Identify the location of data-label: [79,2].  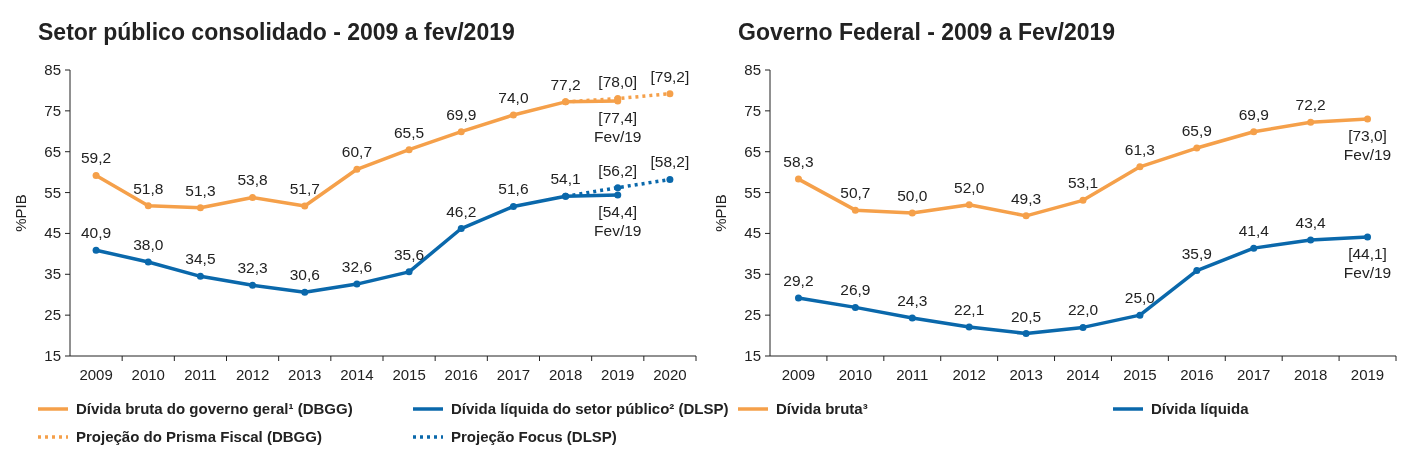
(670, 76).